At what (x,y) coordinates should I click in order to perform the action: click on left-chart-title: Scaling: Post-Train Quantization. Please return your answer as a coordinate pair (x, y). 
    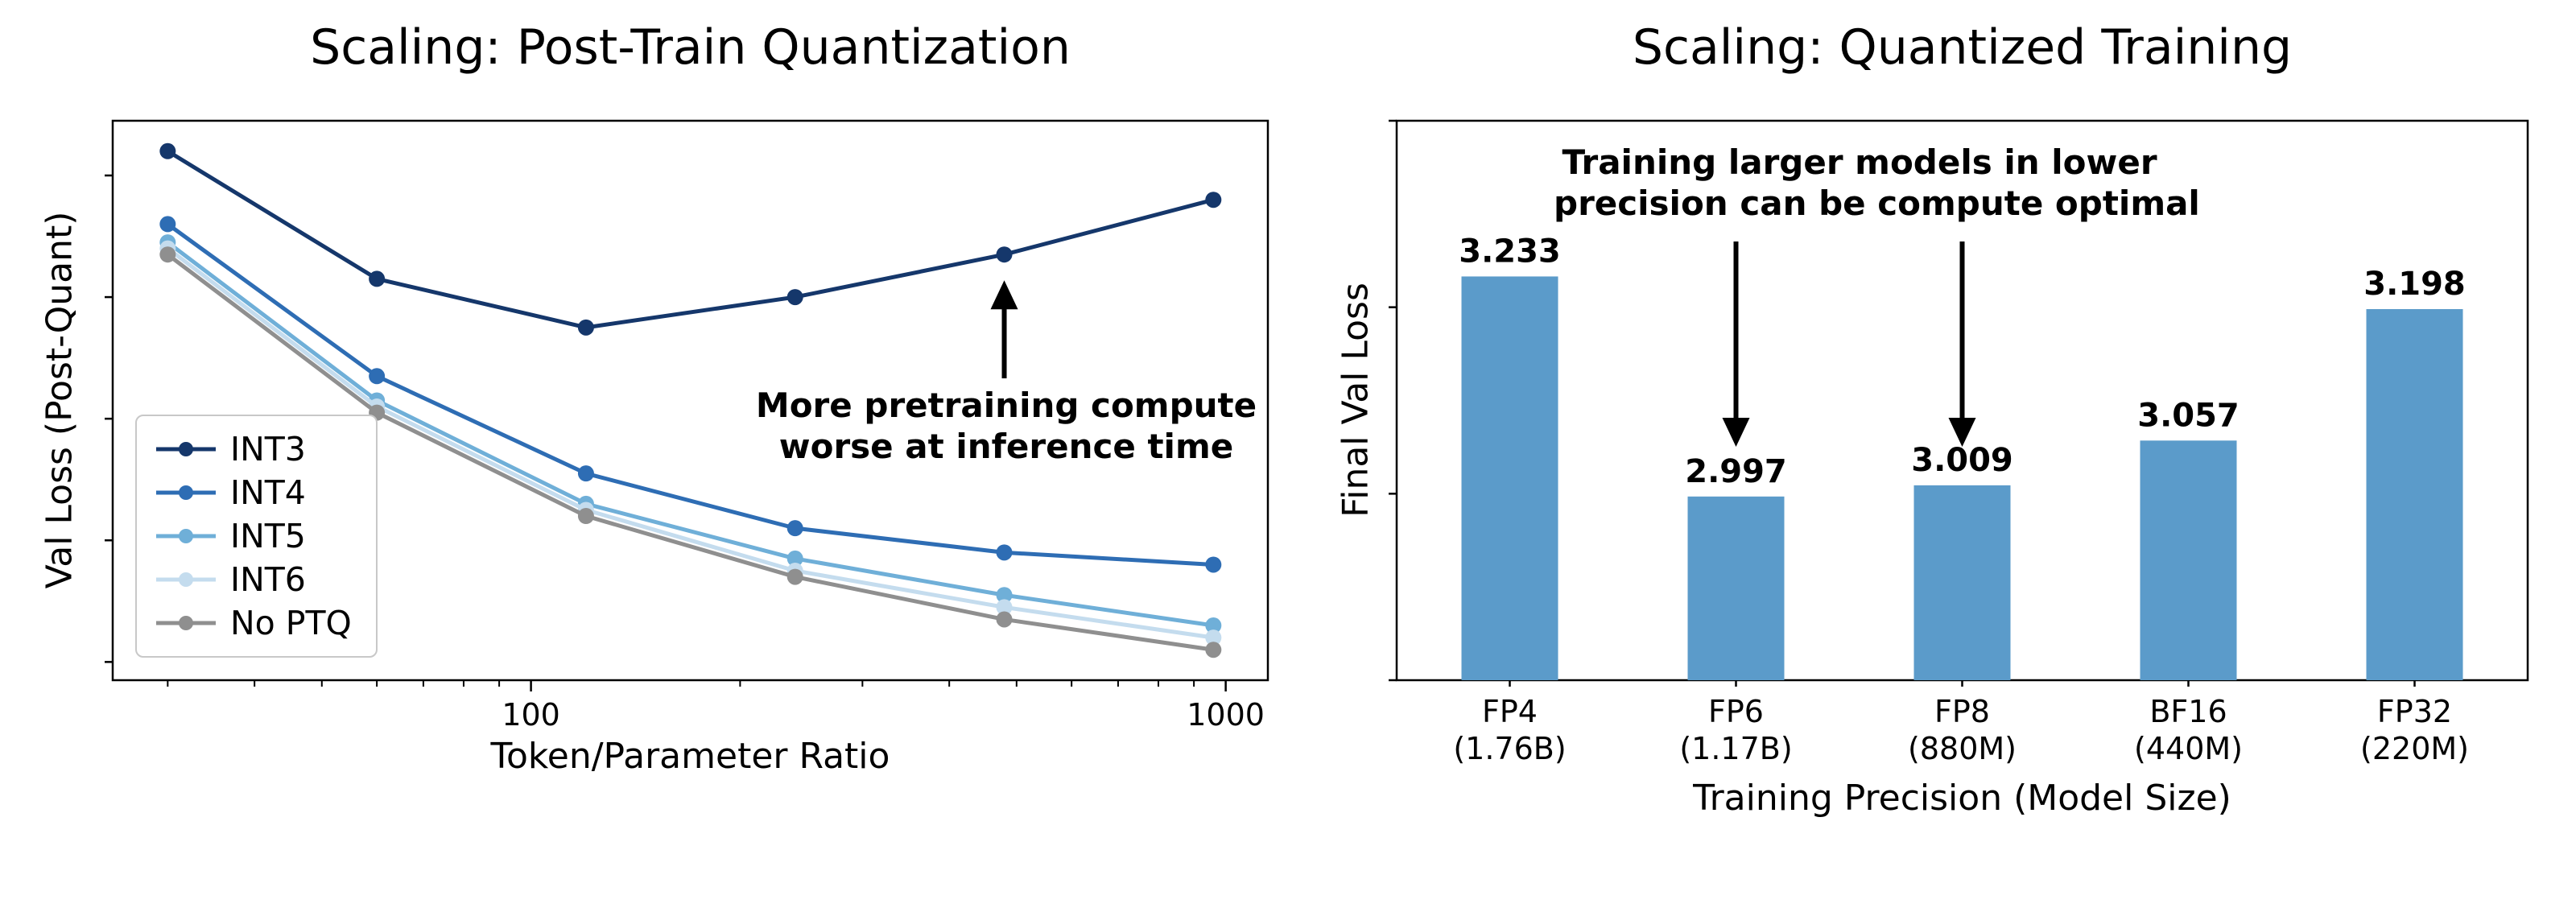
    Looking at the image, I should click on (690, 48).